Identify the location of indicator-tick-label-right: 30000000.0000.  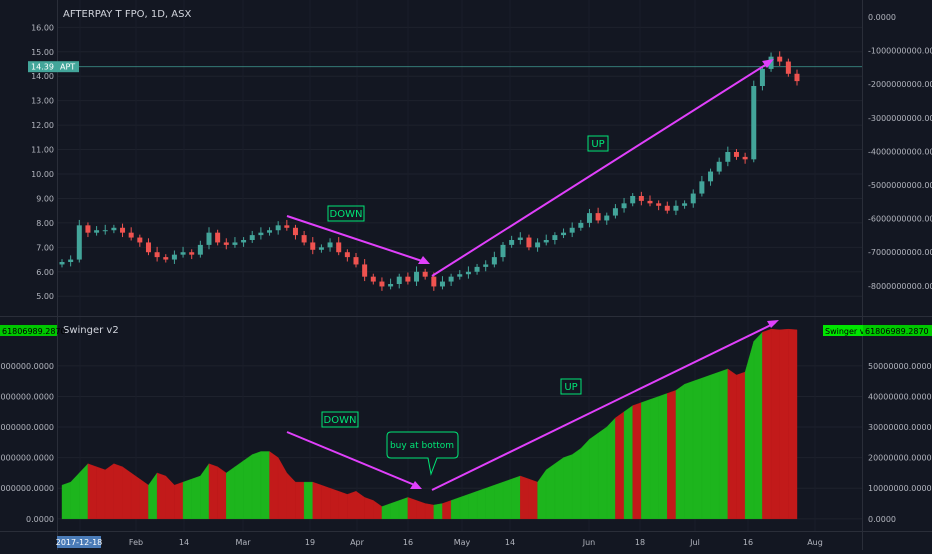
(900, 427).